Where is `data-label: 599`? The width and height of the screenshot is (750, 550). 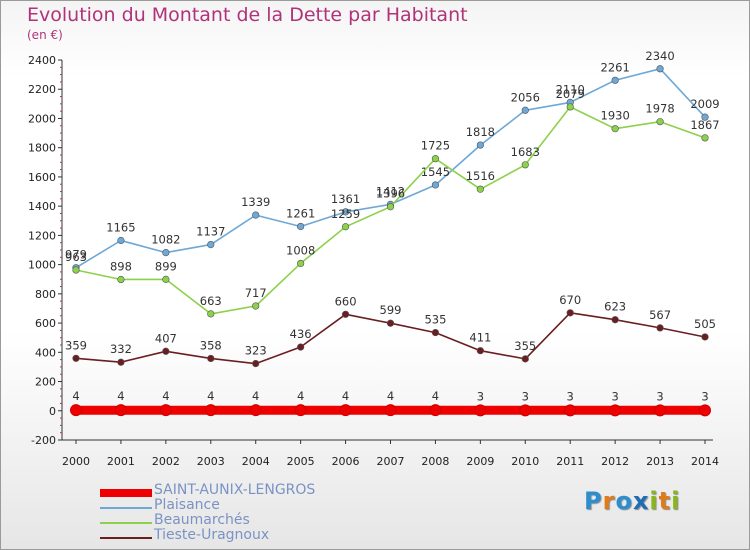 data-label: 599 is located at coordinates (391, 310).